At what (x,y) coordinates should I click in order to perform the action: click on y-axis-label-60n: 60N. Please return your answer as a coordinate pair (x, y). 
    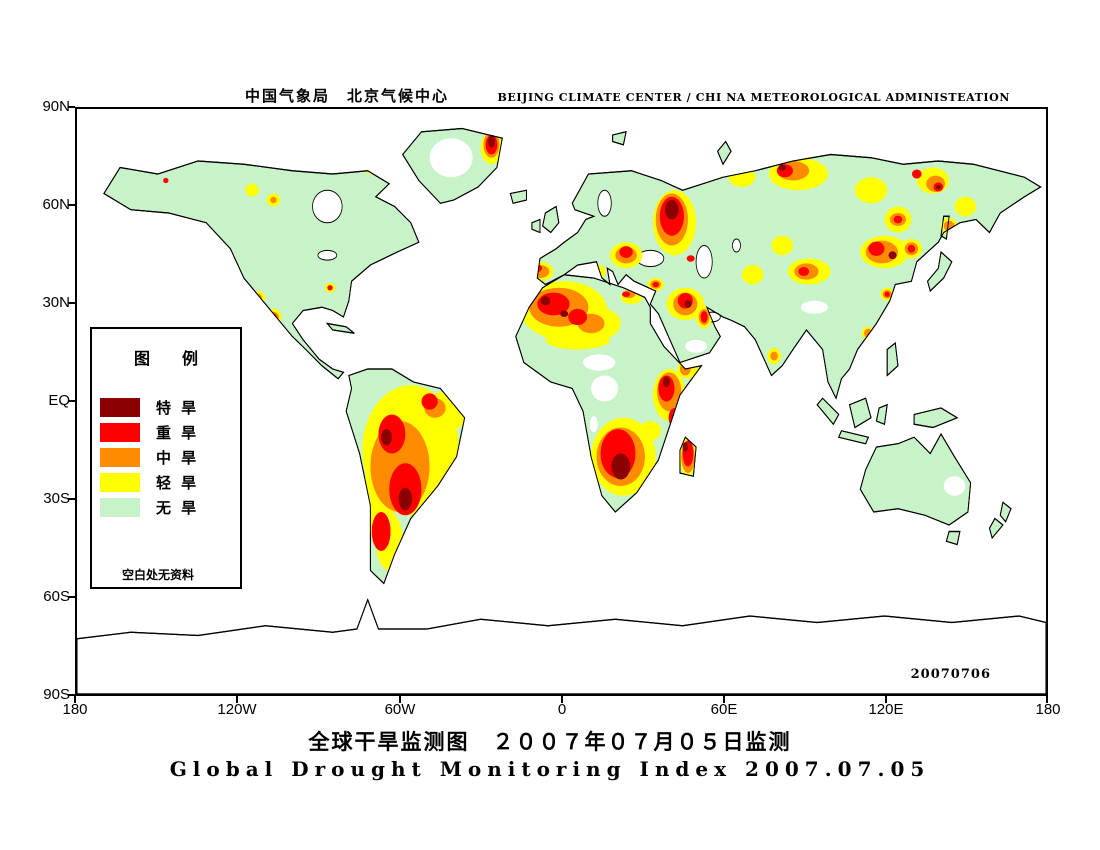
    Looking at the image, I should click on (56, 204).